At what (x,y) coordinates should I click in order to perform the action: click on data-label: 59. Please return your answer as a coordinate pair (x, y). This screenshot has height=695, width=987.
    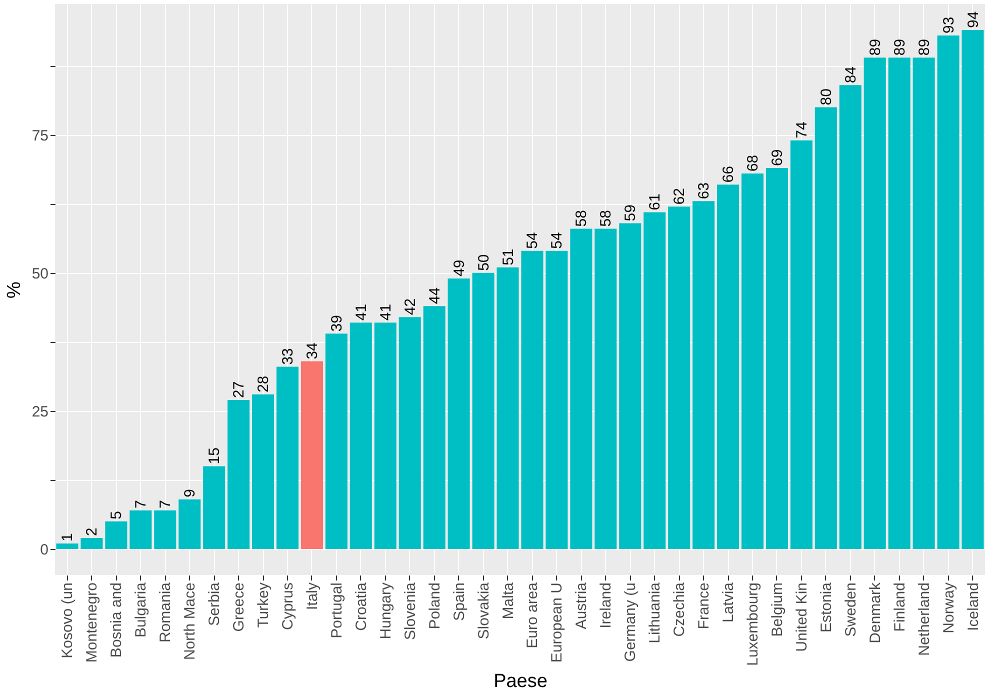
    Looking at the image, I should click on (631, 213).